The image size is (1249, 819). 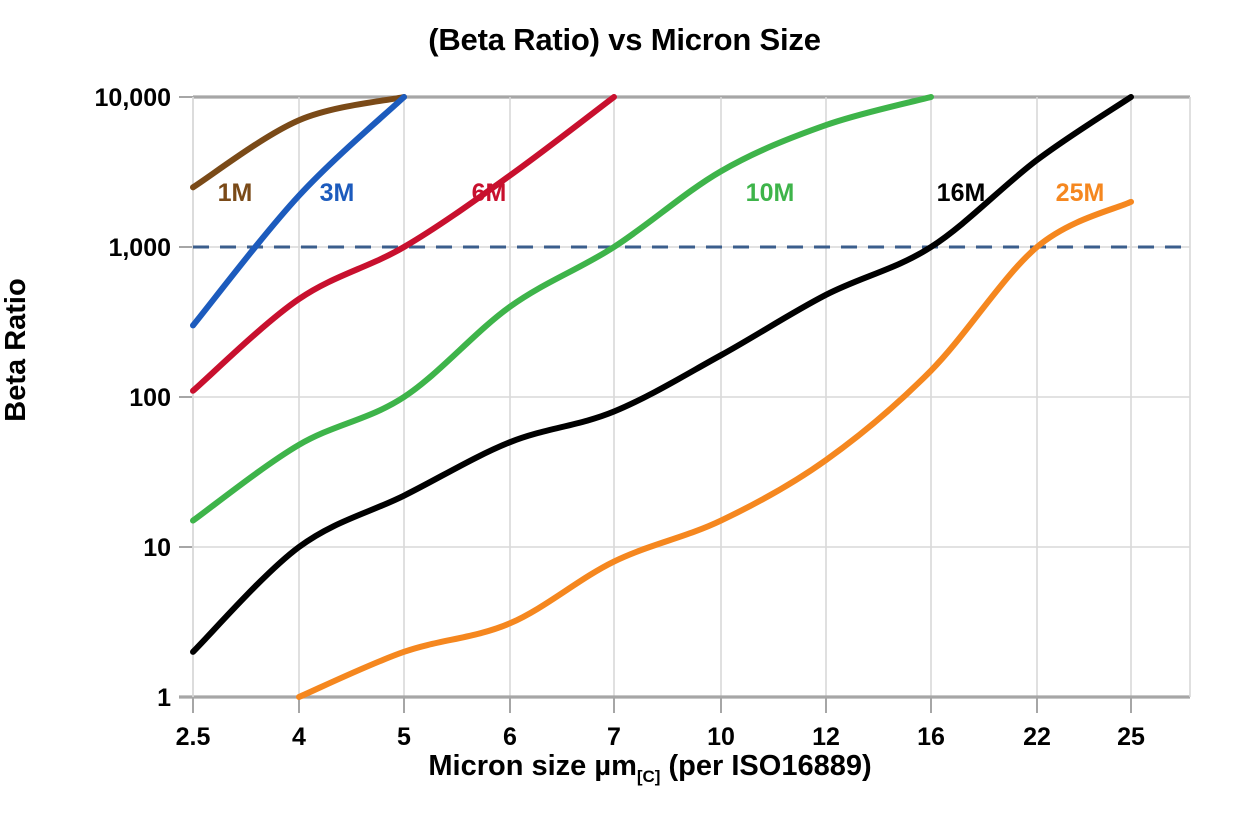 I want to click on chart-title: (Beta Ratio) vs Micron Size, so click(x=624, y=39).